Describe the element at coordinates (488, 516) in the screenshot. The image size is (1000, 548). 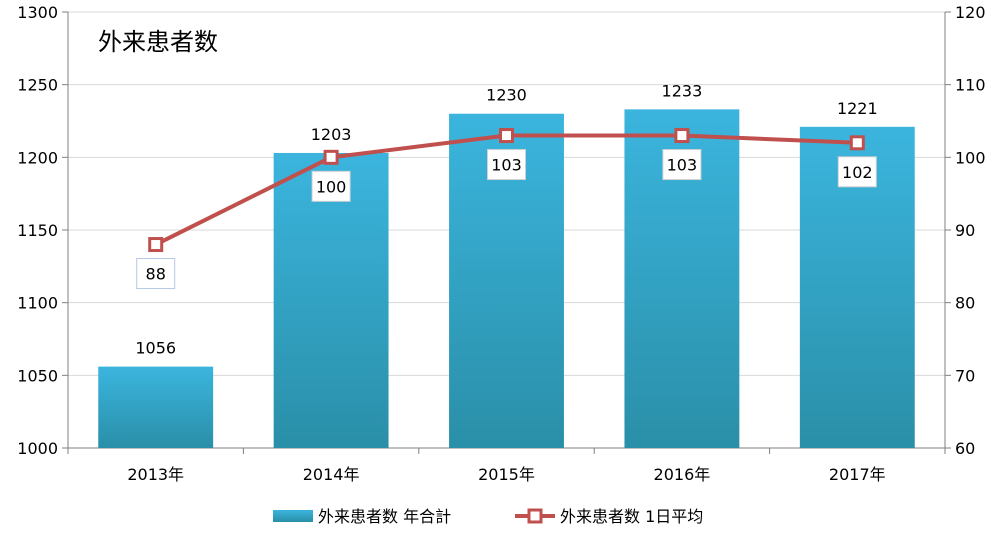
I see `legend: 外来患者数 年合計 外来患者数 1日平均` at that location.